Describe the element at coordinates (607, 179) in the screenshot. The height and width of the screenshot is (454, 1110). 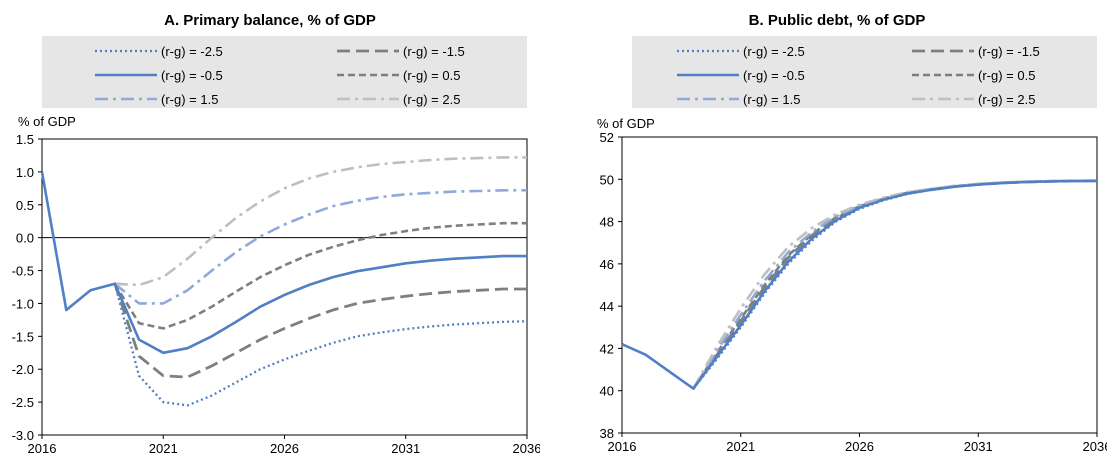
I see `y-tick-label: 50` at that location.